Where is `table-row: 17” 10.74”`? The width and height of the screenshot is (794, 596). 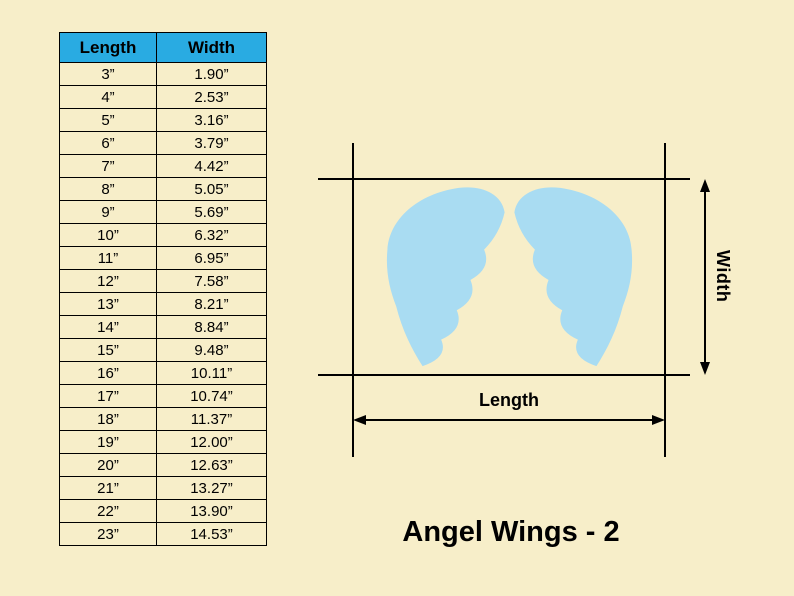 table-row: 17” 10.74” is located at coordinates (163, 396).